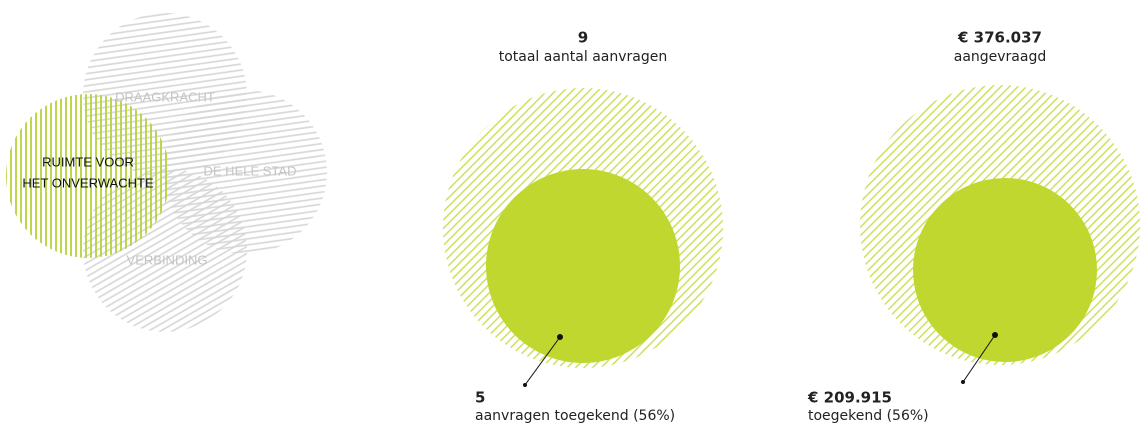  What do you see at coordinates (250, 170) in the screenshot?
I see `venn-label: DE HELE STAD` at bounding box center [250, 170].